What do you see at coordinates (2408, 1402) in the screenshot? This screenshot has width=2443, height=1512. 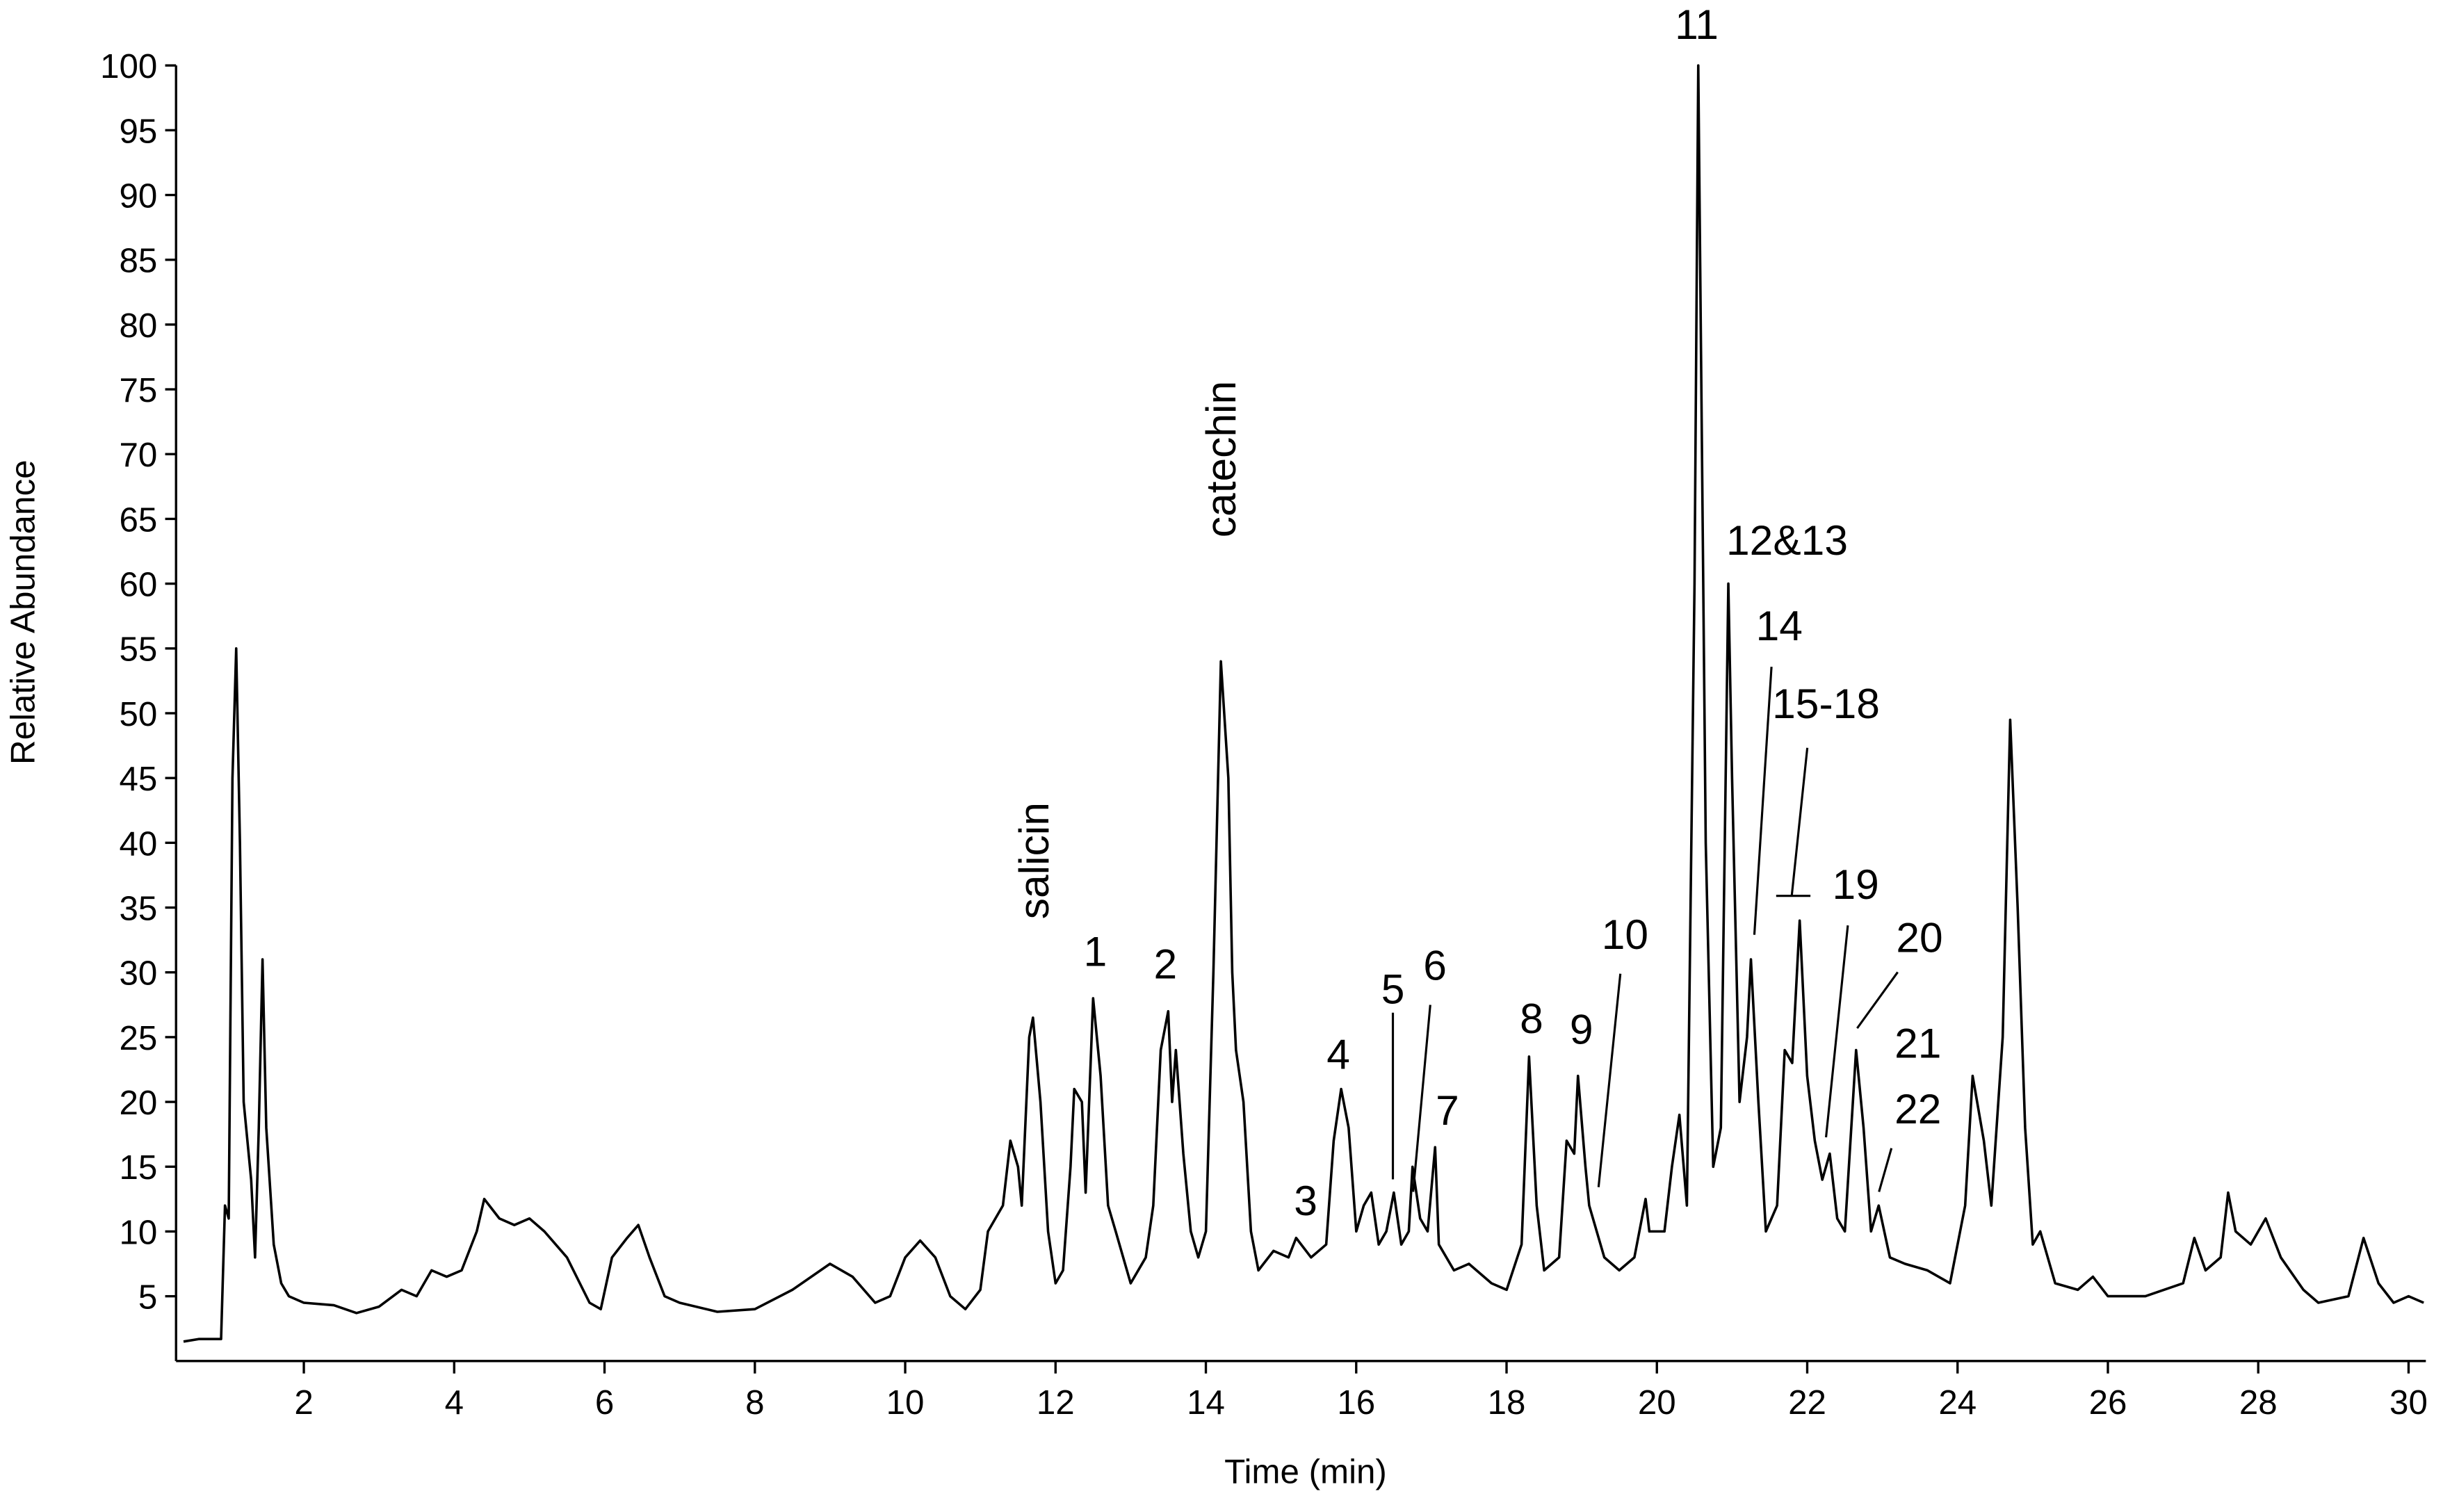 I see `x-tick-label: 30` at bounding box center [2408, 1402].